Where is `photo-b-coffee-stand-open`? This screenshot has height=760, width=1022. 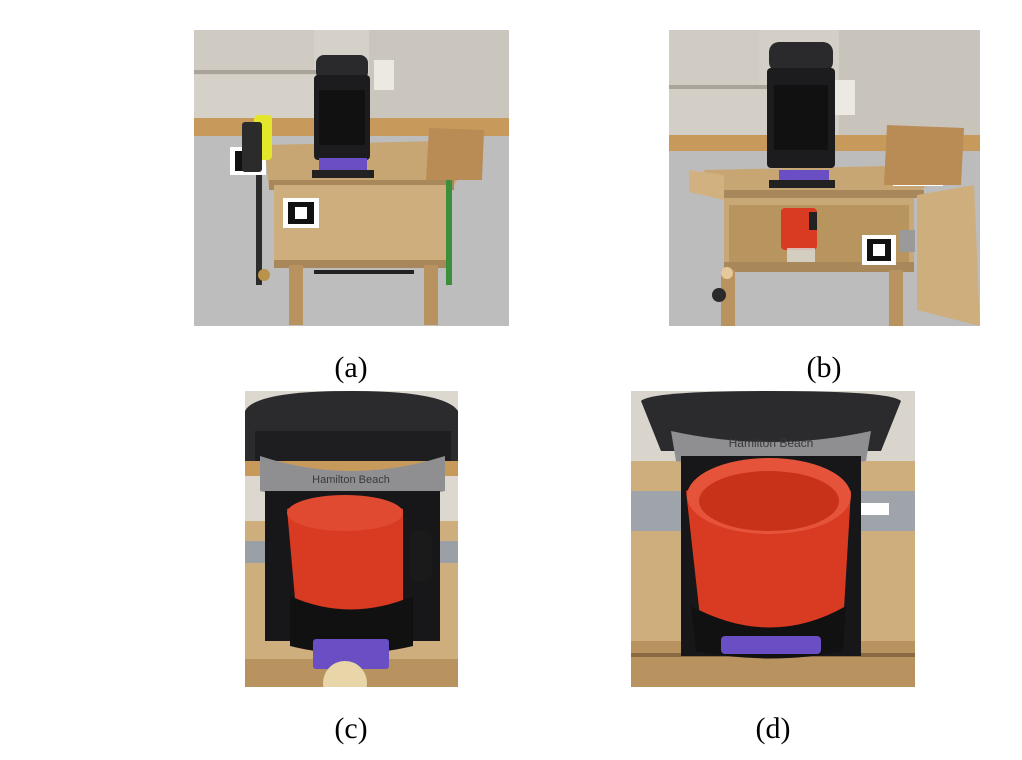
photo-b-coffee-stand-open is located at coordinates (824, 178).